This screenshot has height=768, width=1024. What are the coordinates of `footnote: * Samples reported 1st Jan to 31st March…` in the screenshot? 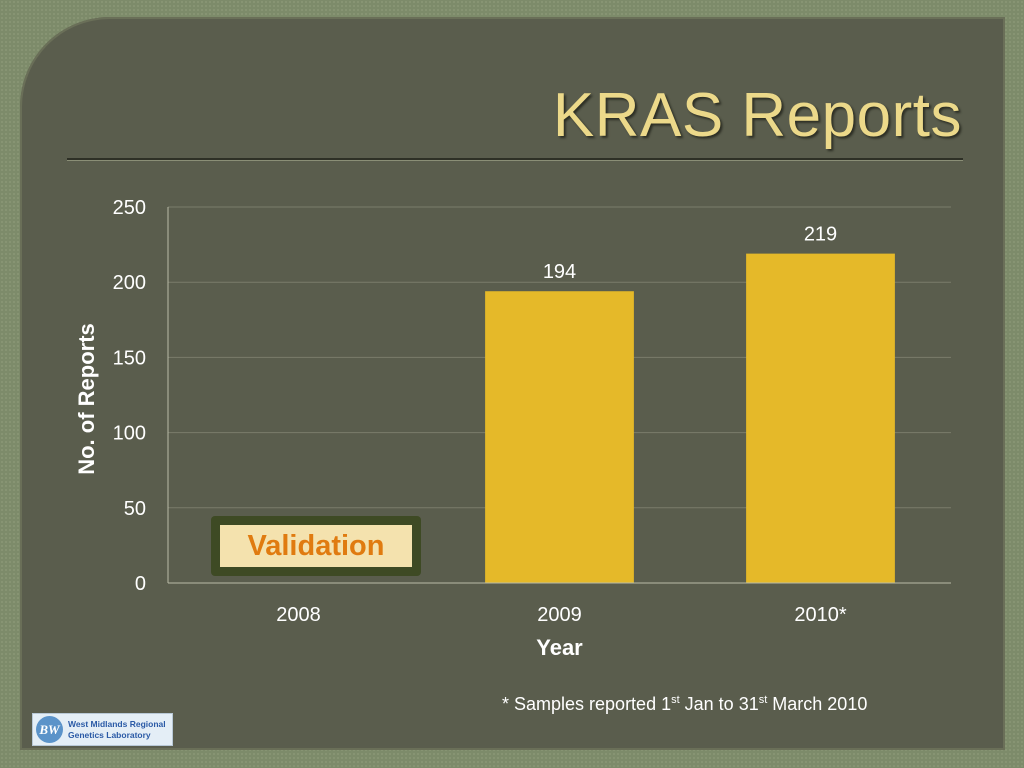 It's located at (684, 704).